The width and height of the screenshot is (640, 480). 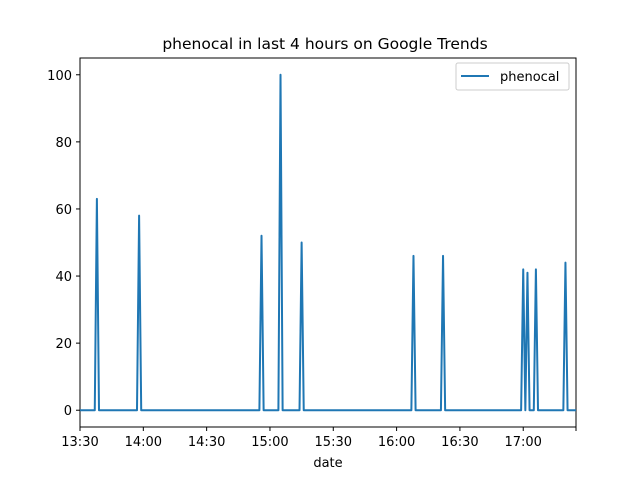 I want to click on y-tick-label: 20, so click(x=63, y=344).